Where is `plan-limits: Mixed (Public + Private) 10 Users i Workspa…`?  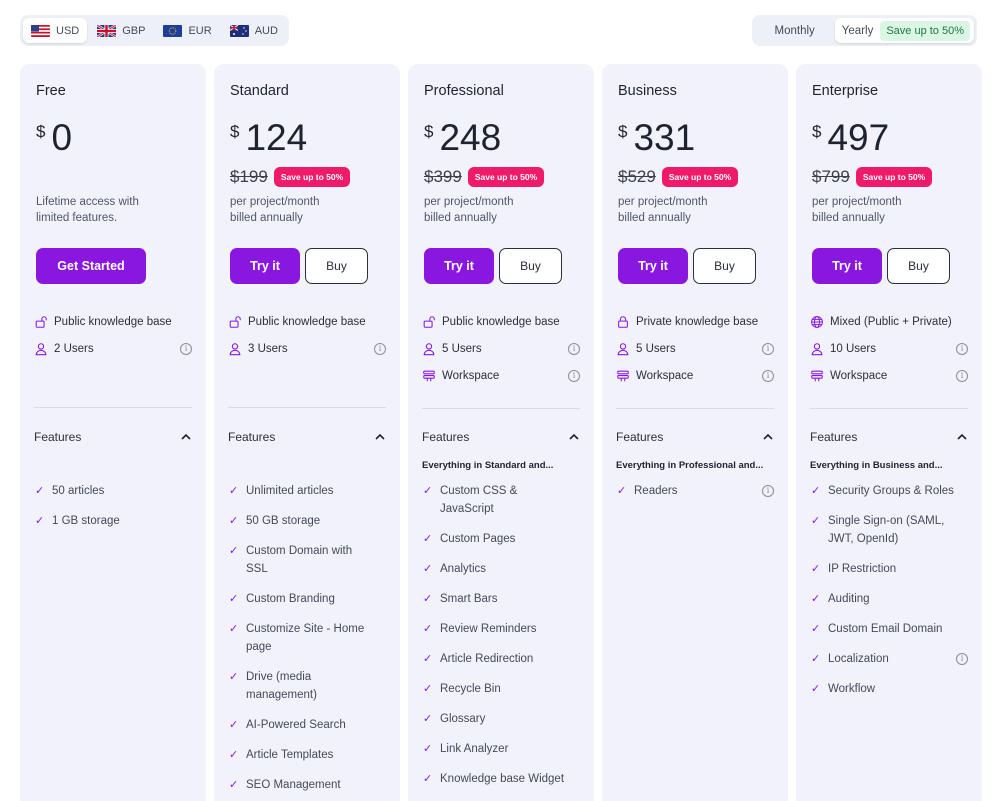 plan-limits: Mixed (Public + Private) 10 Users i Workspa… is located at coordinates (889, 354).